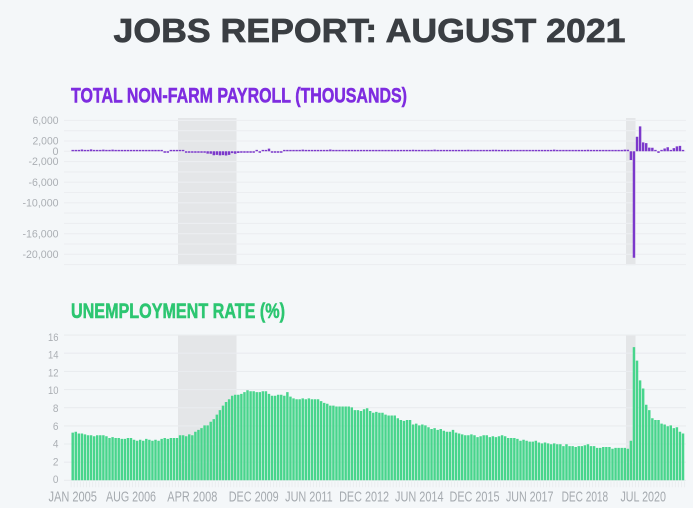 The height and width of the screenshot is (508, 693). I want to click on svg-text: UNEMPLOYMENT RATE (%), so click(178, 311).